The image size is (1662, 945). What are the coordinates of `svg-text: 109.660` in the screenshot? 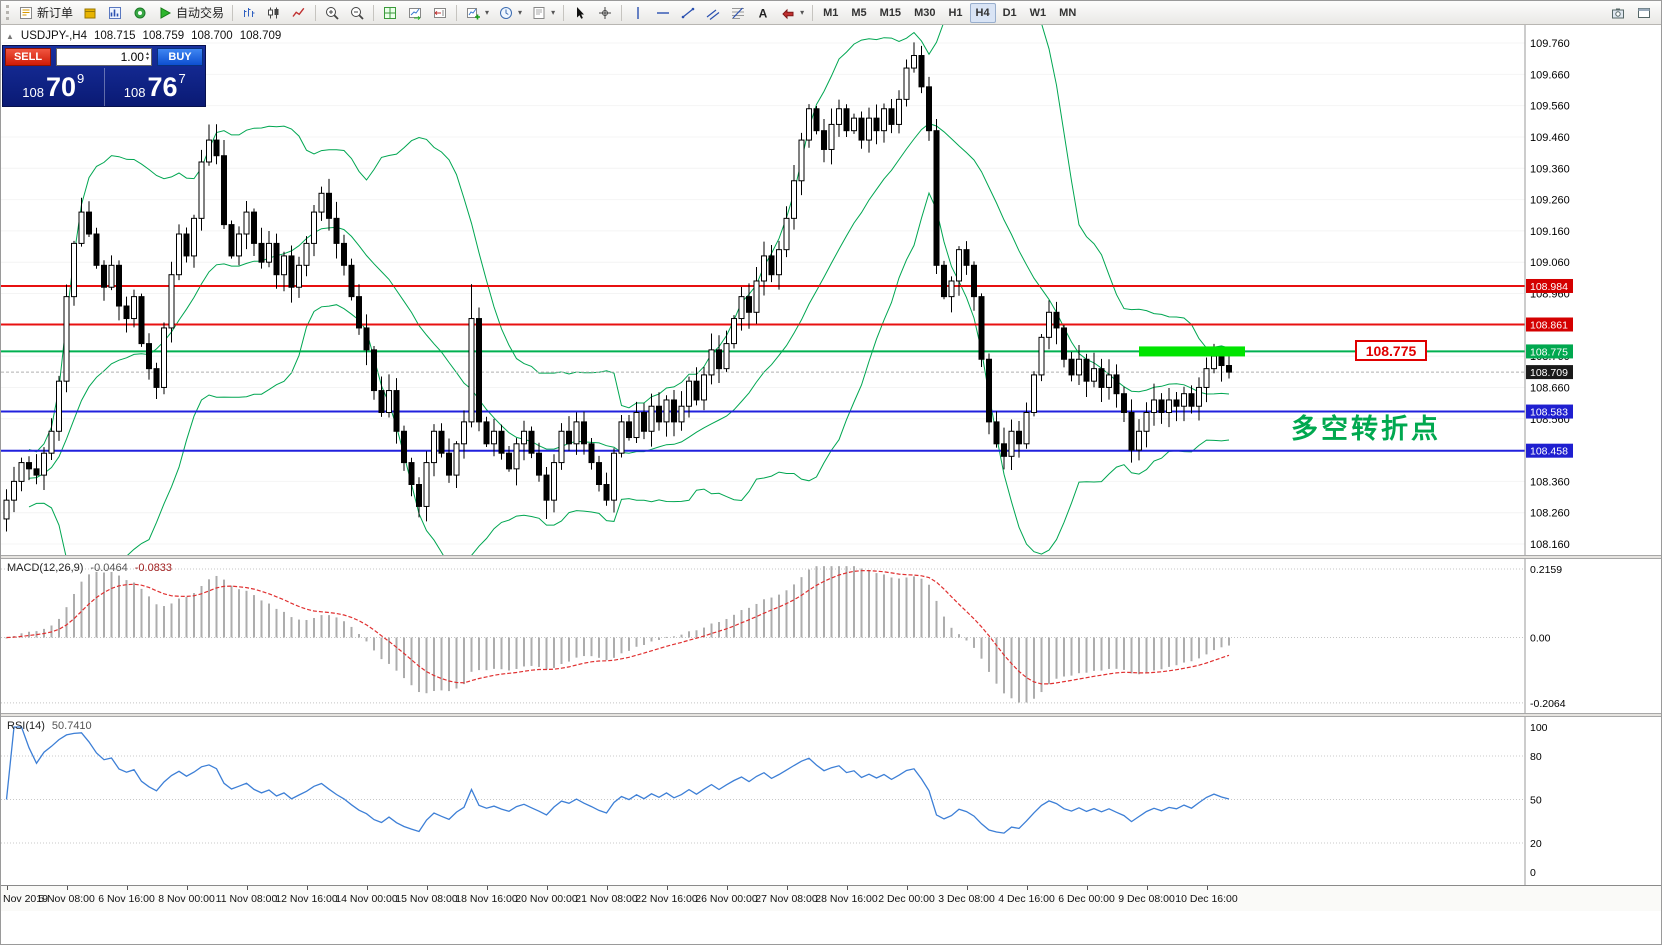 It's located at (1550, 75).